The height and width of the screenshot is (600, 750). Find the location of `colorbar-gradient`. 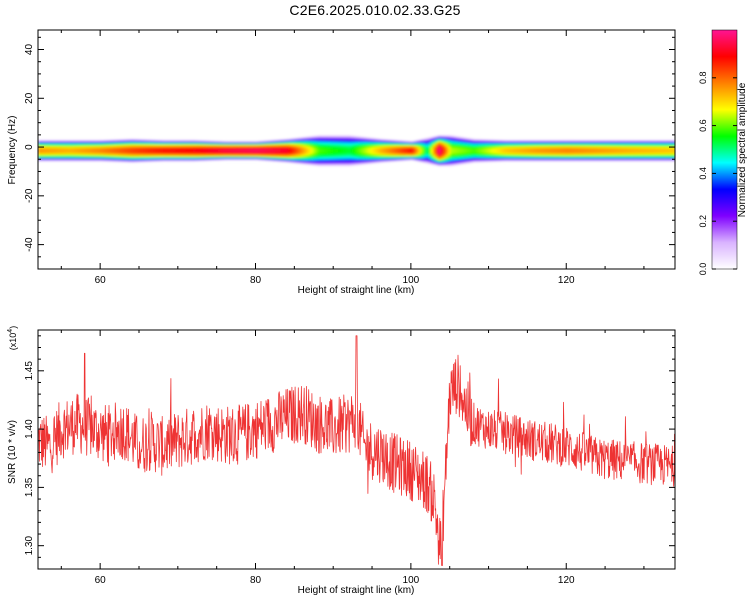

colorbar-gradient is located at coordinates (724, 149).